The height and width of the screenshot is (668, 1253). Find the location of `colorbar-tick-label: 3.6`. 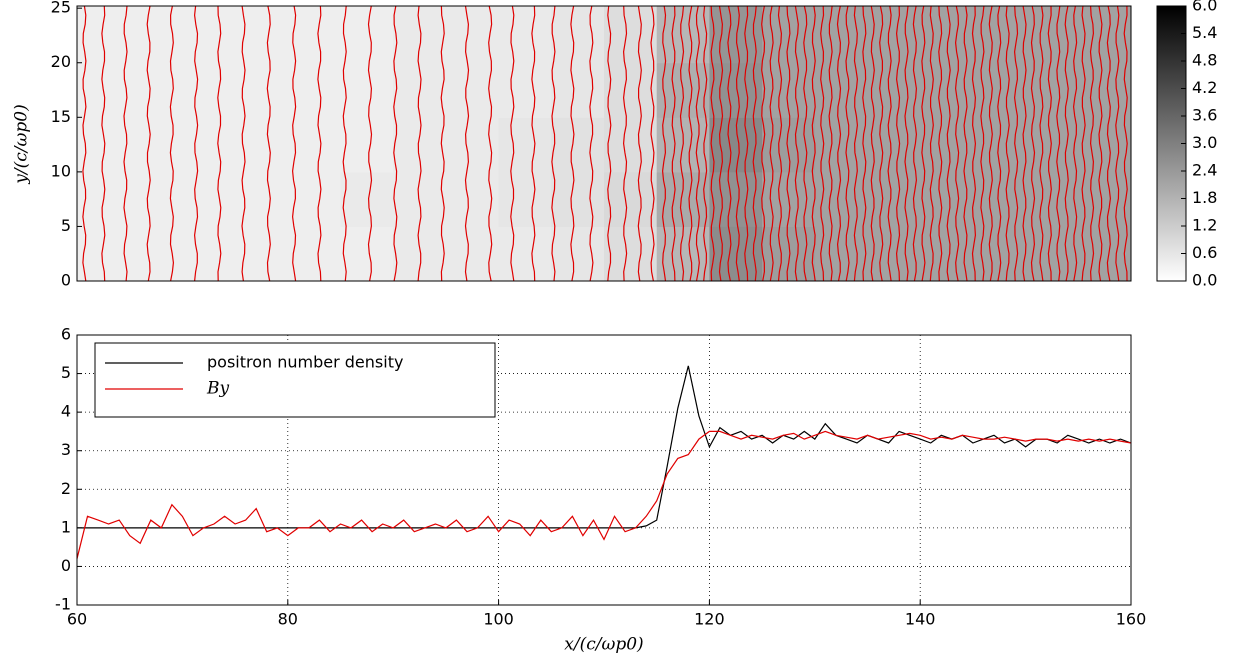

colorbar-tick-label: 3.6 is located at coordinates (1204, 115).